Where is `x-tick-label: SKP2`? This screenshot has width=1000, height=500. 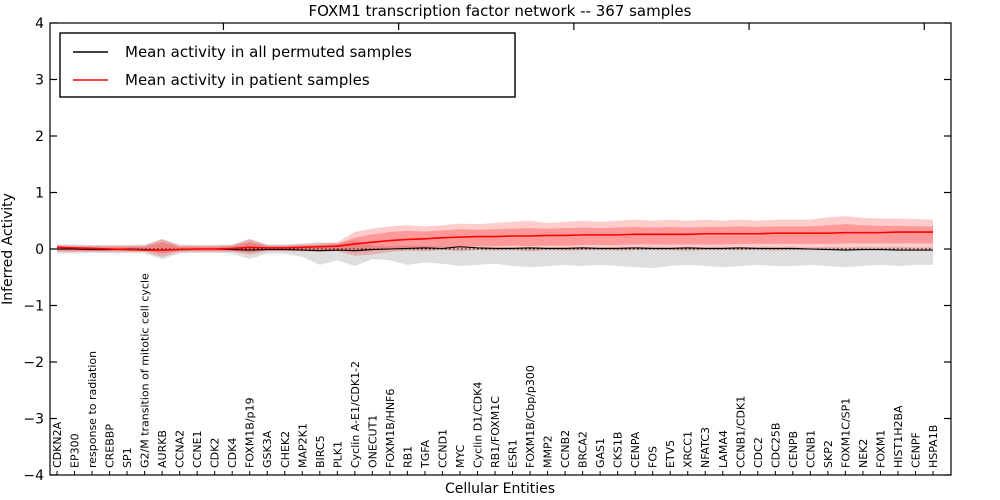
x-tick-label: SKP2 is located at coordinates (828, 454).